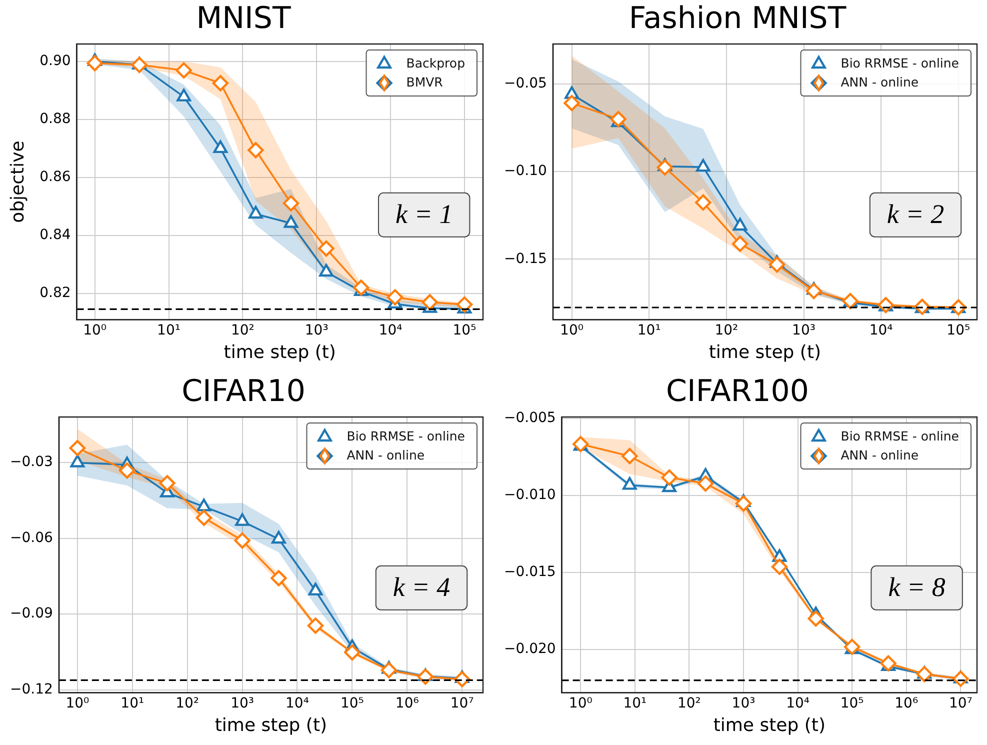 The height and width of the screenshot is (745, 987). Describe the element at coordinates (31, 614) in the screenshot. I see `y-tick-label: −0.09` at that location.